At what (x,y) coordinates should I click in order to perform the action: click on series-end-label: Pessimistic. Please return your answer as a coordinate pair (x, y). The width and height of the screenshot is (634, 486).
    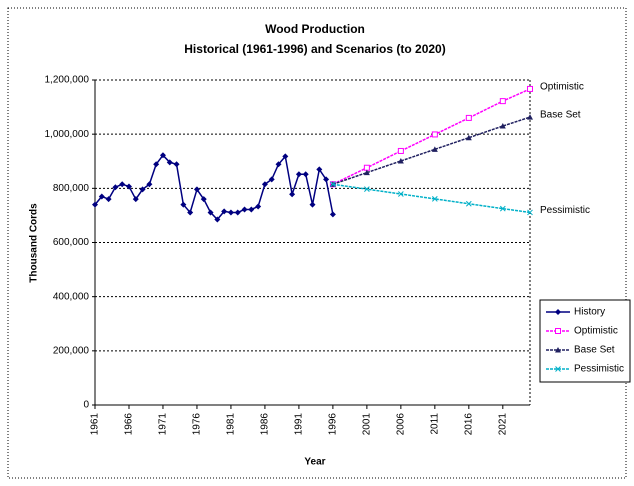
    Looking at the image, I should click on (565, 210).